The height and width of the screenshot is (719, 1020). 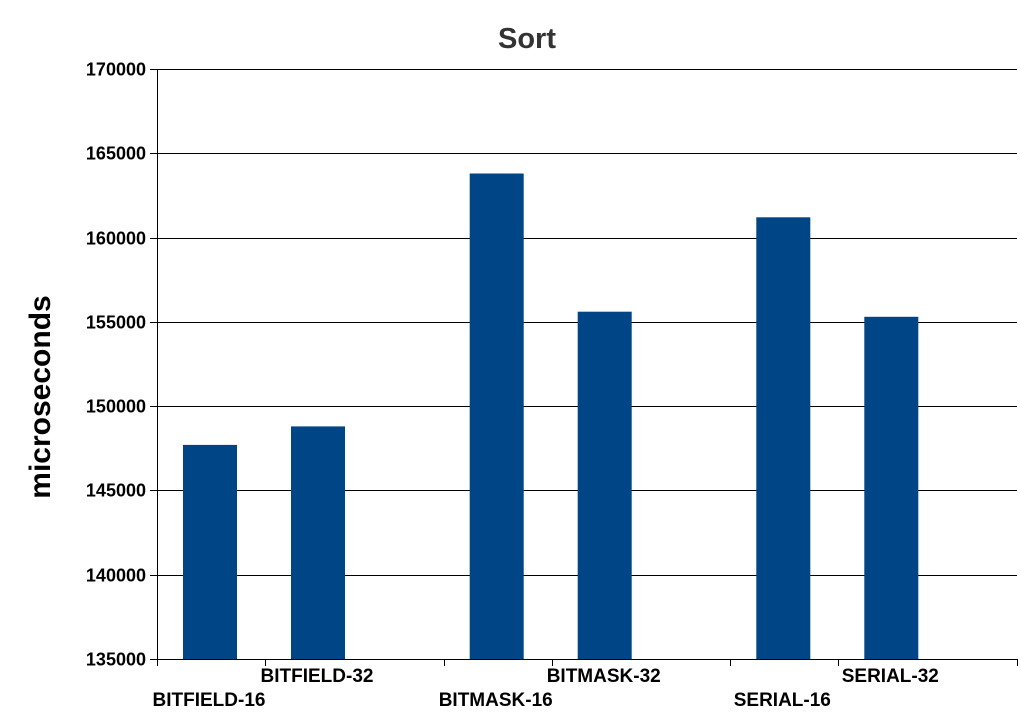 I want to click on x-tick-label: BITMASK-32, so click(x=604, y=676).